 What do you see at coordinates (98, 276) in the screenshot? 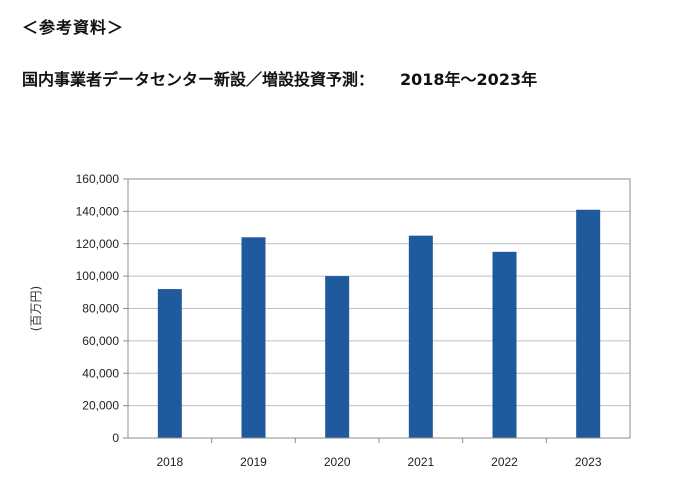
I see `y-tick-label: 100,000` at bounding box center [98, 276].